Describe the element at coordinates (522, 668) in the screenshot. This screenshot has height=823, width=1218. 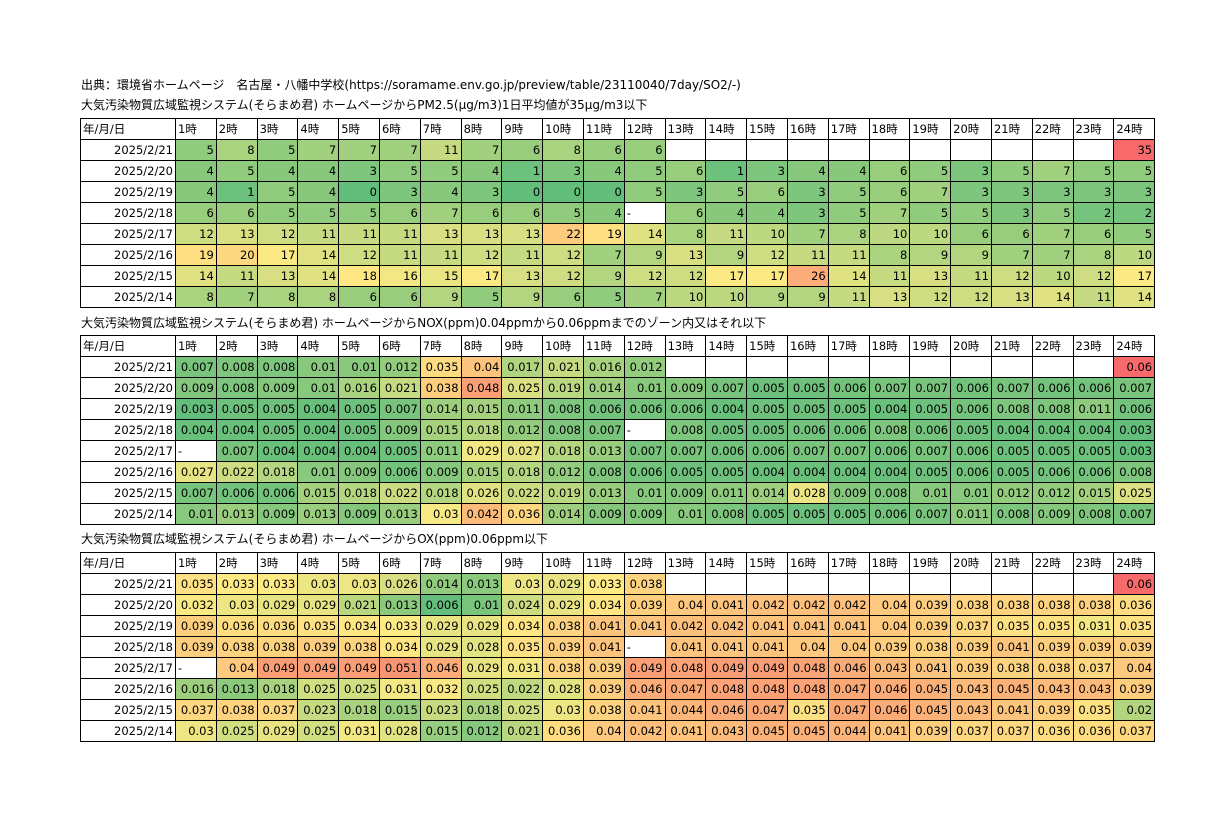
I see `value-cell: 0.031` at that location.